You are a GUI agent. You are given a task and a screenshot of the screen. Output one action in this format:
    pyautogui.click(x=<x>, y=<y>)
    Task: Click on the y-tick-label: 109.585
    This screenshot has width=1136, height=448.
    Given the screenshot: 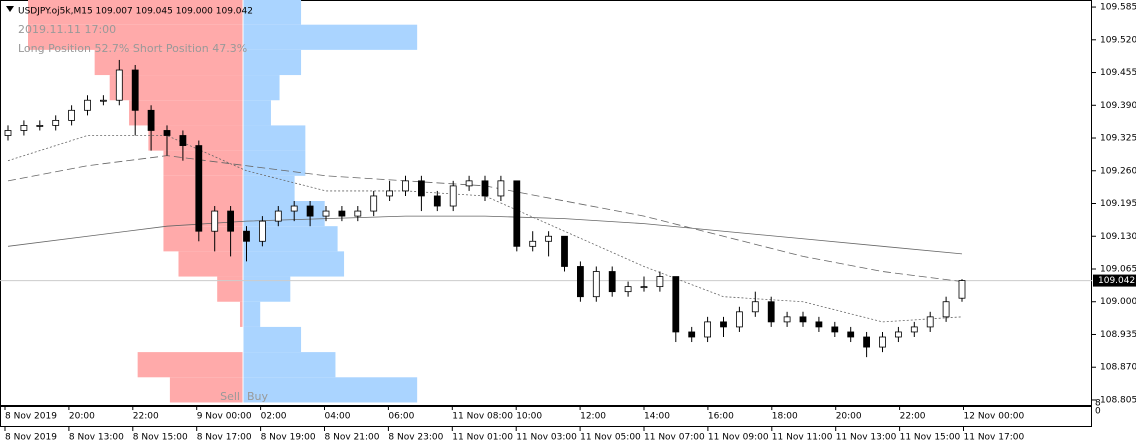 What is the action you would take?
    pyautogui.click(x=1118, y=8)
    